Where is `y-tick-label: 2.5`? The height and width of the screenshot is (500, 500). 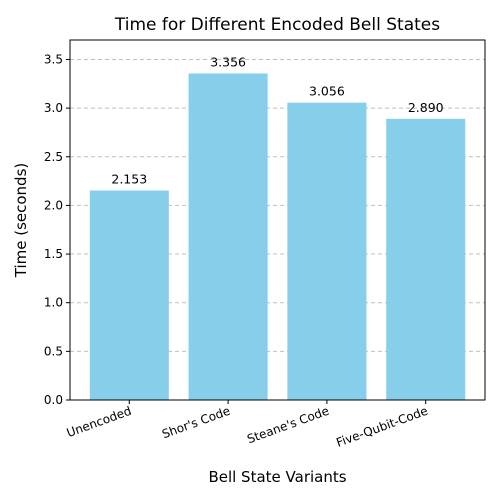 y-tick-label: 2.5 is located at coordinates (53, 157).